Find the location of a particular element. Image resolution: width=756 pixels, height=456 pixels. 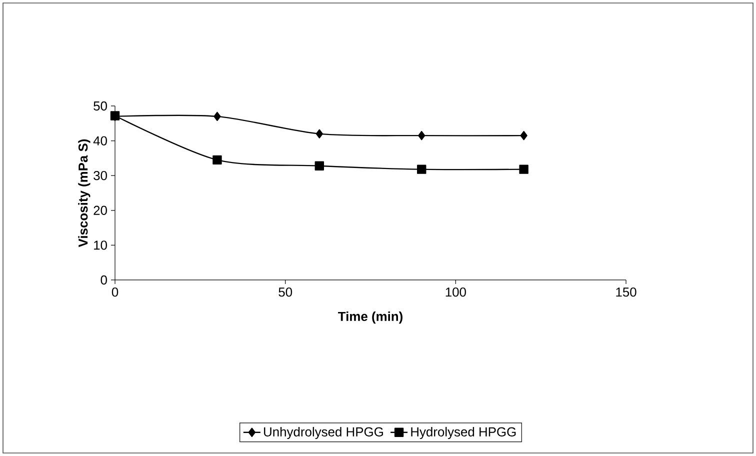

x-tick-label: 150 is located at coordinates (626, 292).